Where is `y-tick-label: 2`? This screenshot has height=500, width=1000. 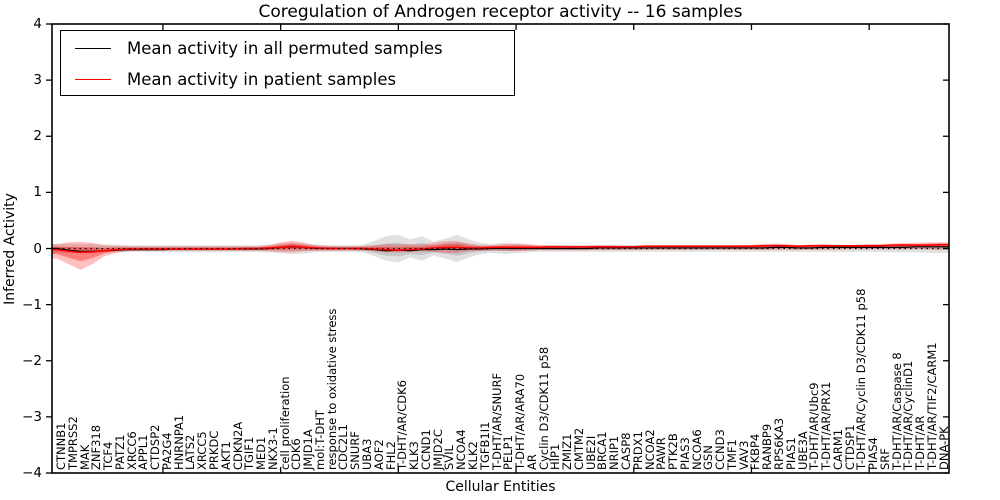
y-tick-label: 2 is located at coordinates (37, 136).